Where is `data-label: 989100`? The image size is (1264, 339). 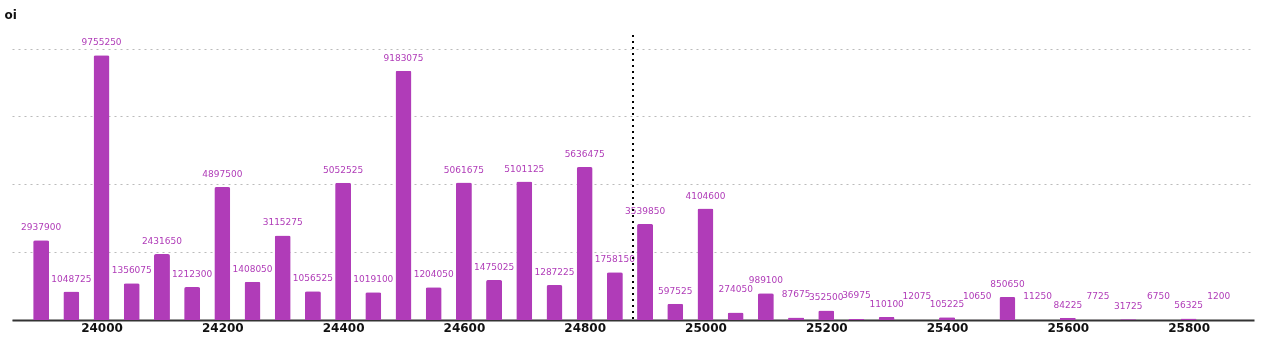
data-label: 989100 is located at coordinates (766, 280).